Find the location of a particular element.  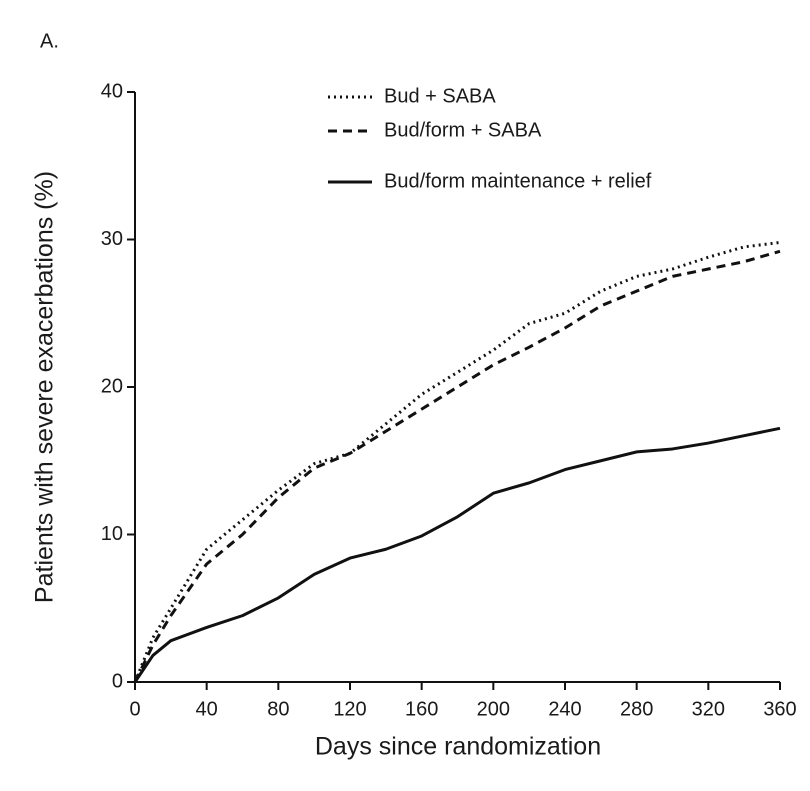

y-axis-label: Patients with severe exacerbations (%) is located at coordinates (45, 387).